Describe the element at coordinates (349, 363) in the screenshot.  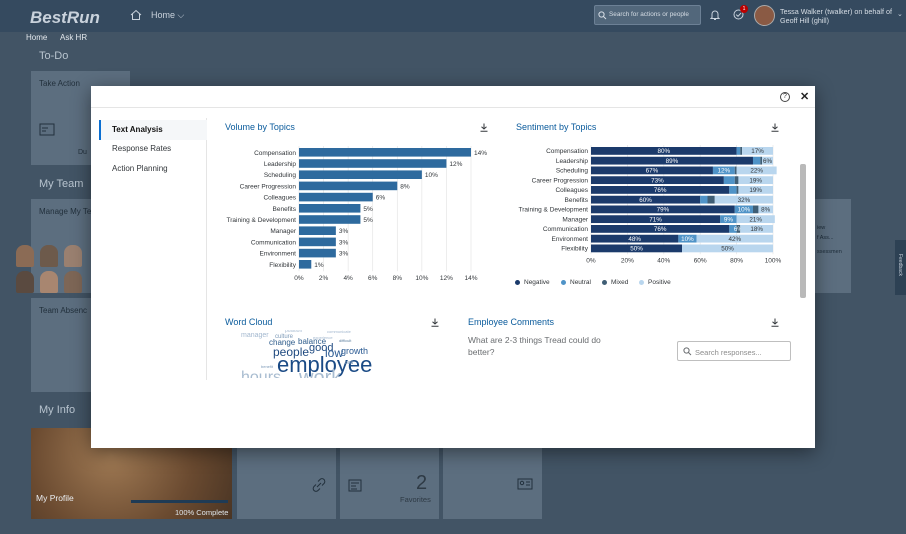
I see `word-cloud-word: bad` at that location.